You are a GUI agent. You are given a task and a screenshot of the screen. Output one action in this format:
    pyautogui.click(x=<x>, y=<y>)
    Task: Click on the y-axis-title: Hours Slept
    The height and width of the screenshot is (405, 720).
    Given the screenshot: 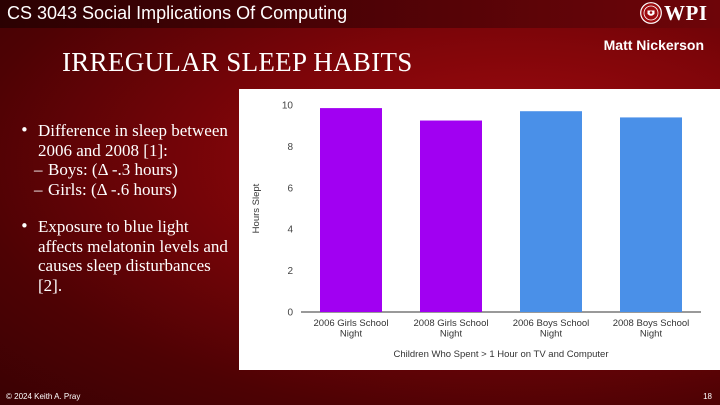 What is the action you would take?
    pyautogui.click(x=256, y=208)
    